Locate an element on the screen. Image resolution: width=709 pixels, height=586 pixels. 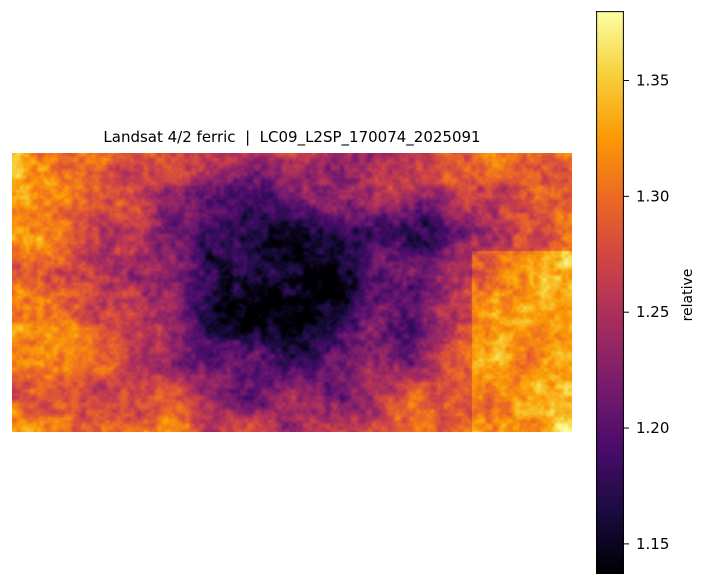
colorbar-tick-label: 1.25 is located at coordinates (652, 312).